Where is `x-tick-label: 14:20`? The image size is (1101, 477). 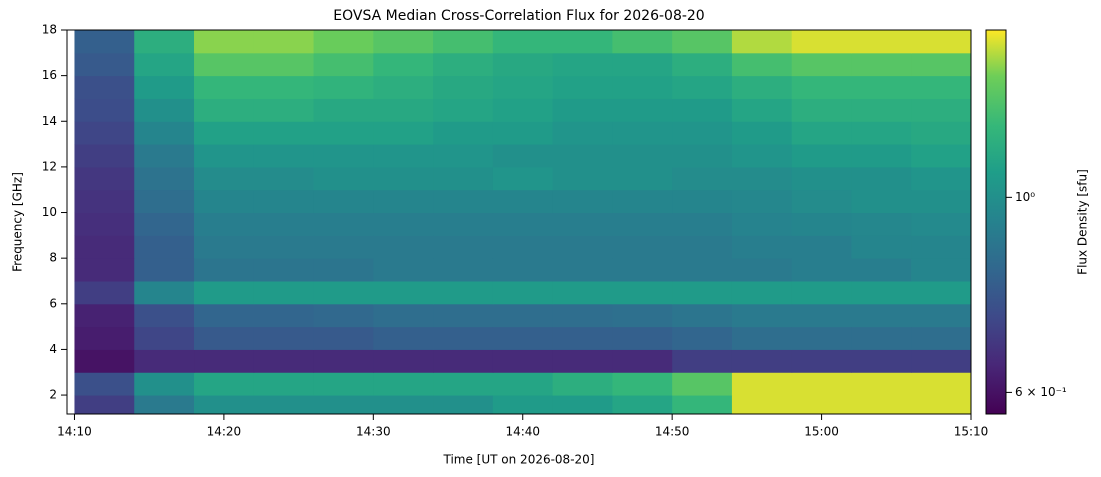 x-tick-label: 14:20 is located at coordinates (224, 432).